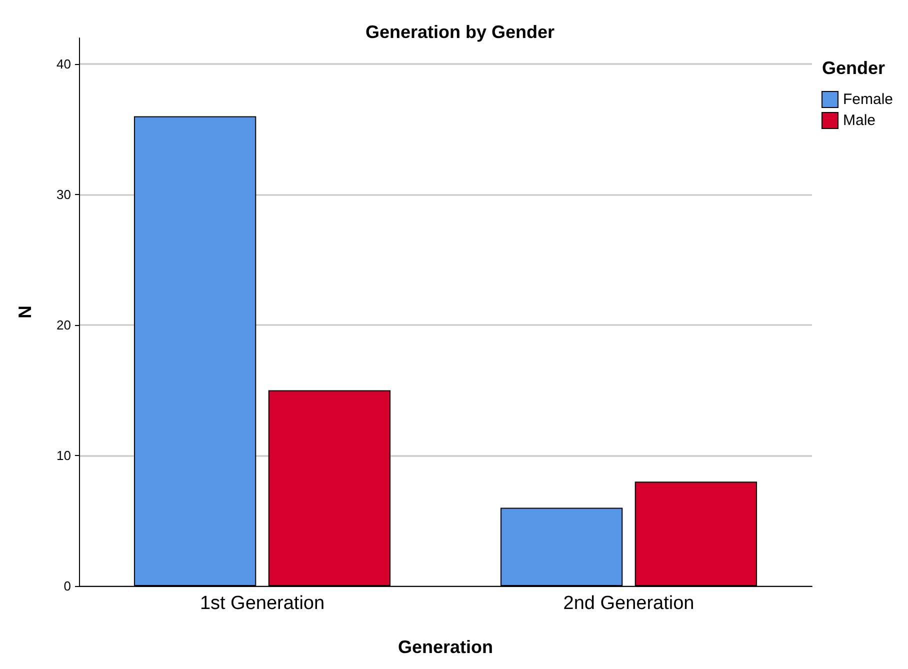  I want to click on y-tick-label: 30, so click(63, 194).